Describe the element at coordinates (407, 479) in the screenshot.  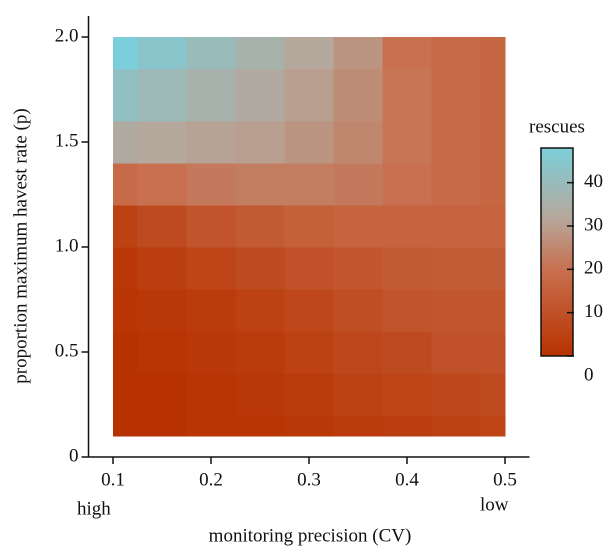
I see `x-tick-label: 0.4` at that location.